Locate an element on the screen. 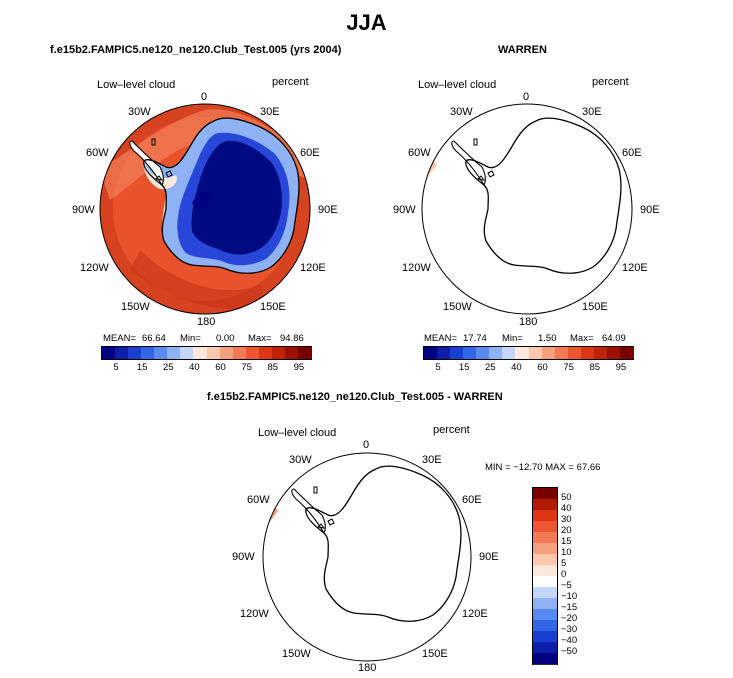 Image resolution: width=733 pixels, height=678 pixels. panel2-colorbar-tick-label: 5 is located at coordinates (438, 367).